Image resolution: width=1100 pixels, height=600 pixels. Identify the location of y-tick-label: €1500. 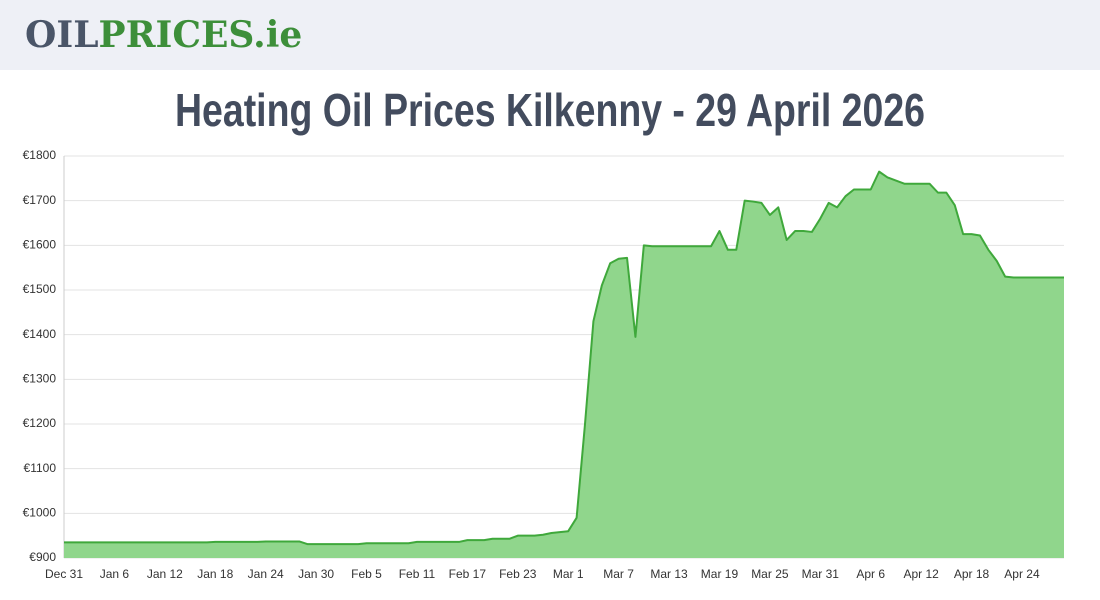
(40, 289).